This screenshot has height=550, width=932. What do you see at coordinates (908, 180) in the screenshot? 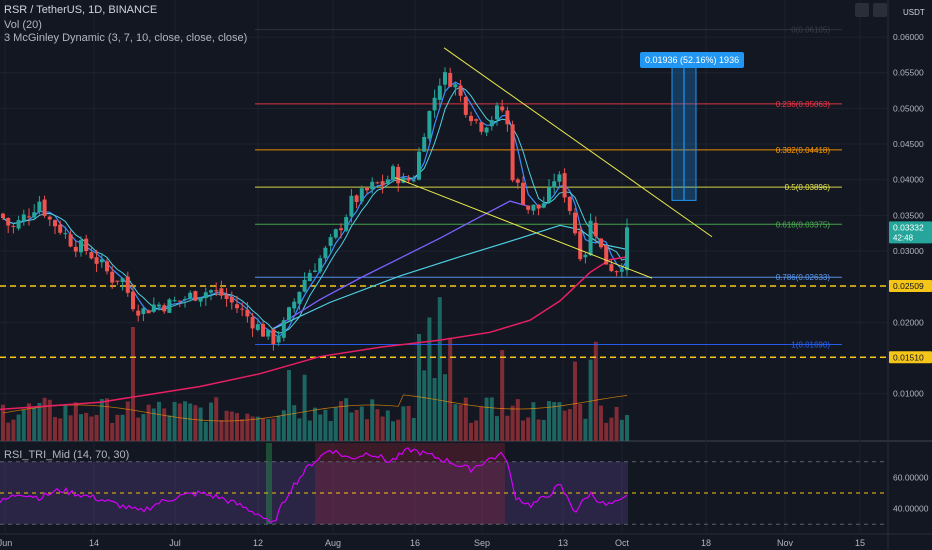
I see `price-tick-label: 0.04000` at bounding box center [908, 180].